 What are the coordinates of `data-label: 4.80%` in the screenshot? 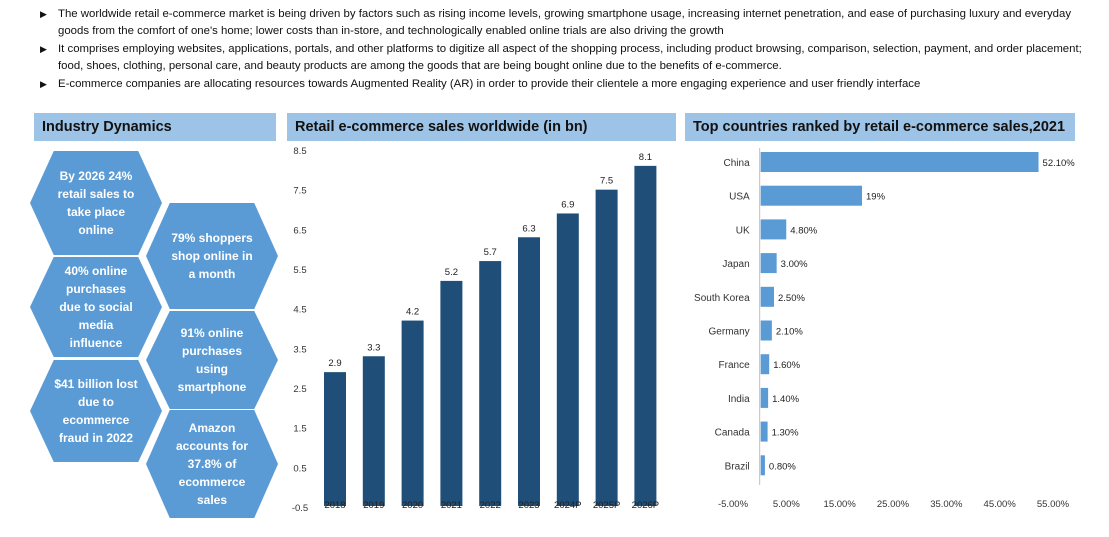 It's located at (803, 230).